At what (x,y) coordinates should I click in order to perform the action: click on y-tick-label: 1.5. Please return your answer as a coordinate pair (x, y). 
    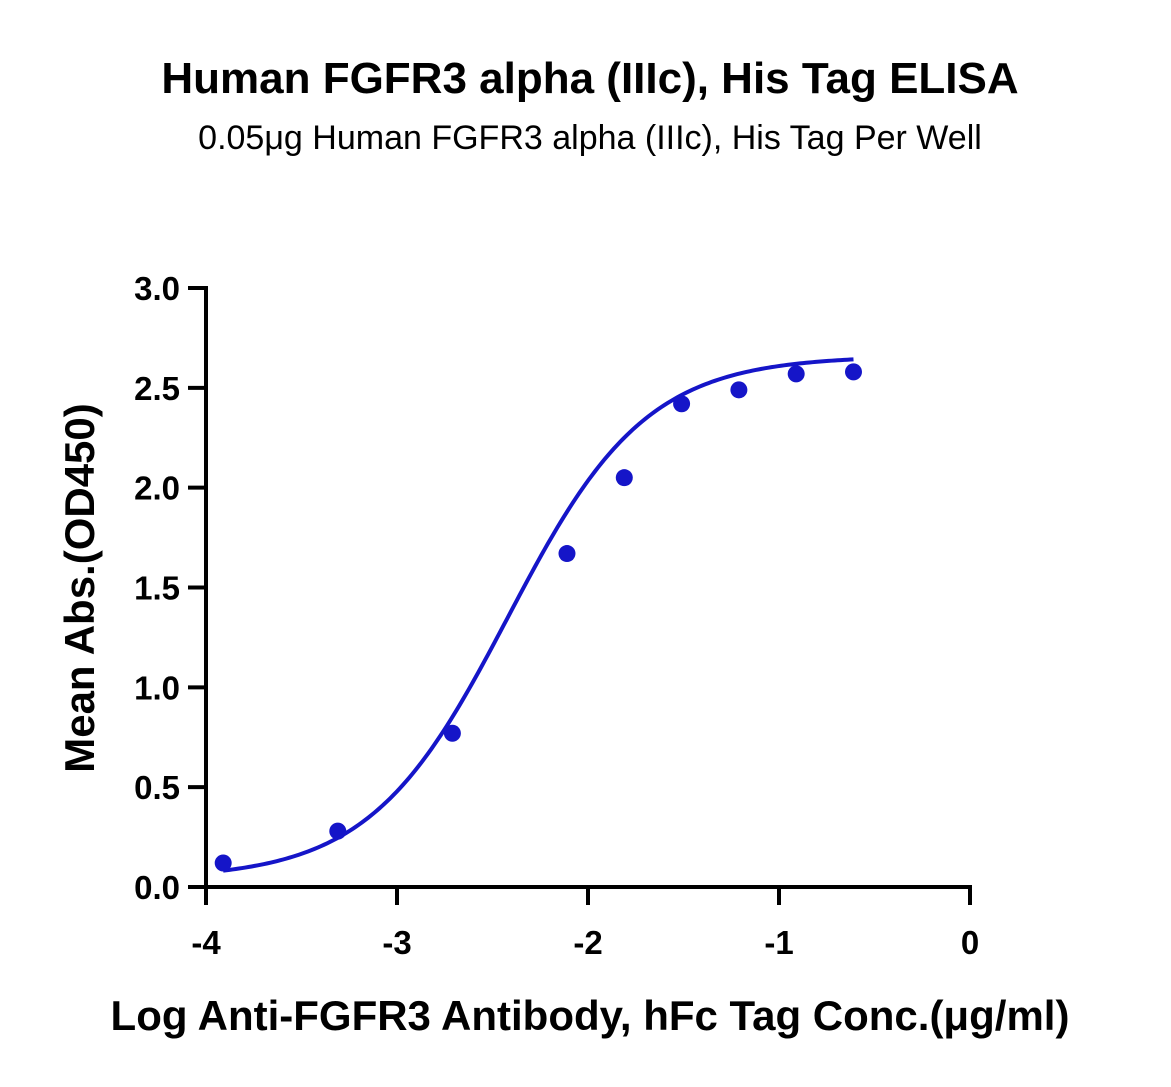
    Looking at the image, I should click on (157, 588).